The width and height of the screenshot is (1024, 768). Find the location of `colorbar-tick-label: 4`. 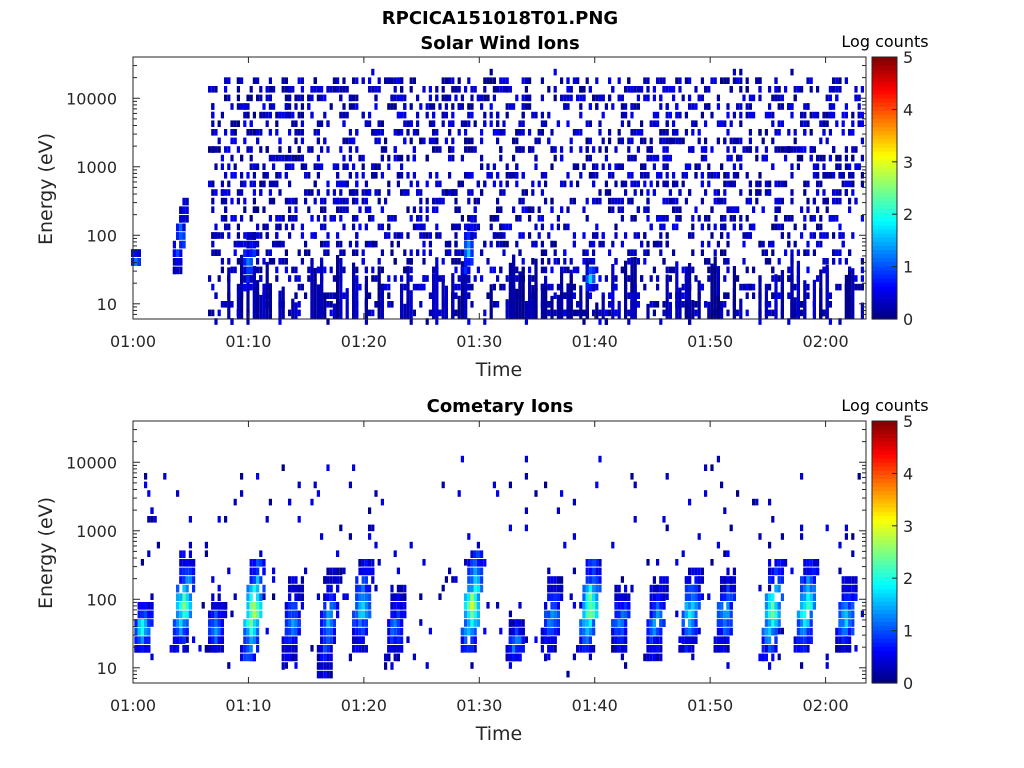

colorbar-tick-label: 4 is located at coordinates (908, 109).